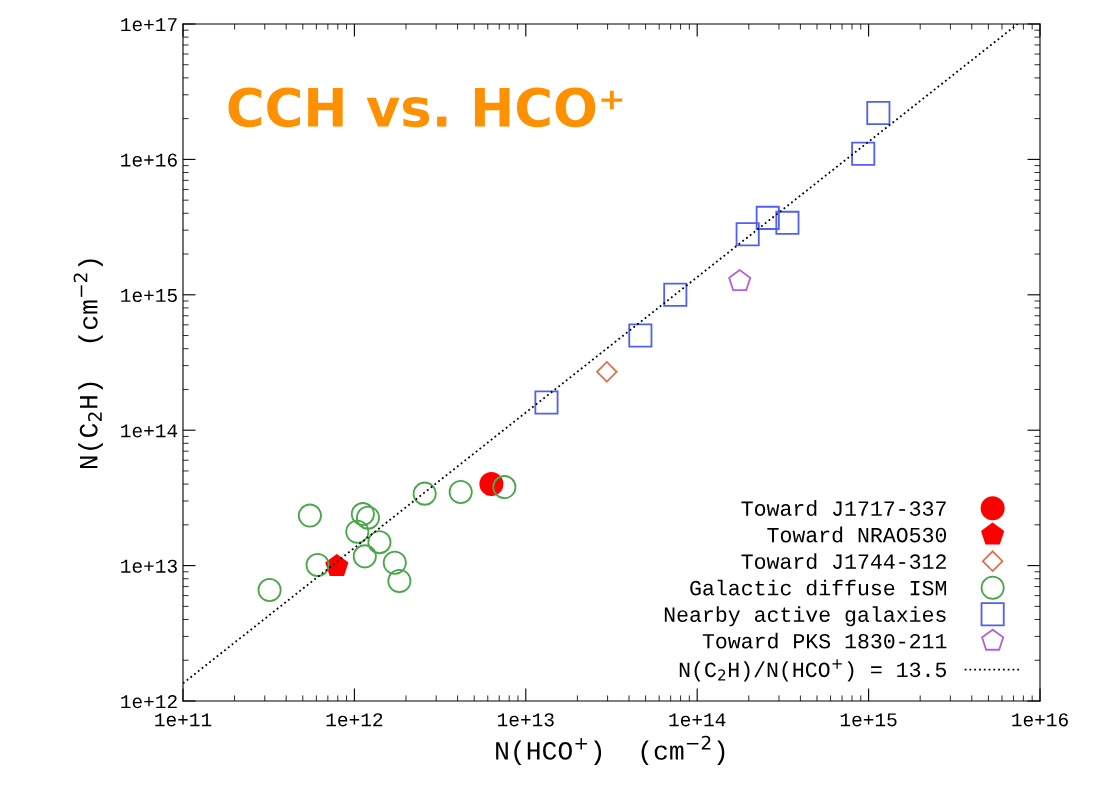 The image size is (1100, 791). What do you see at coordinates (813, 670) in the screenshot?
I see `legend-label: N(C$_{2}$H)/N(HCO$^{+}$) = 13.5` at bounding box center [813, 670].